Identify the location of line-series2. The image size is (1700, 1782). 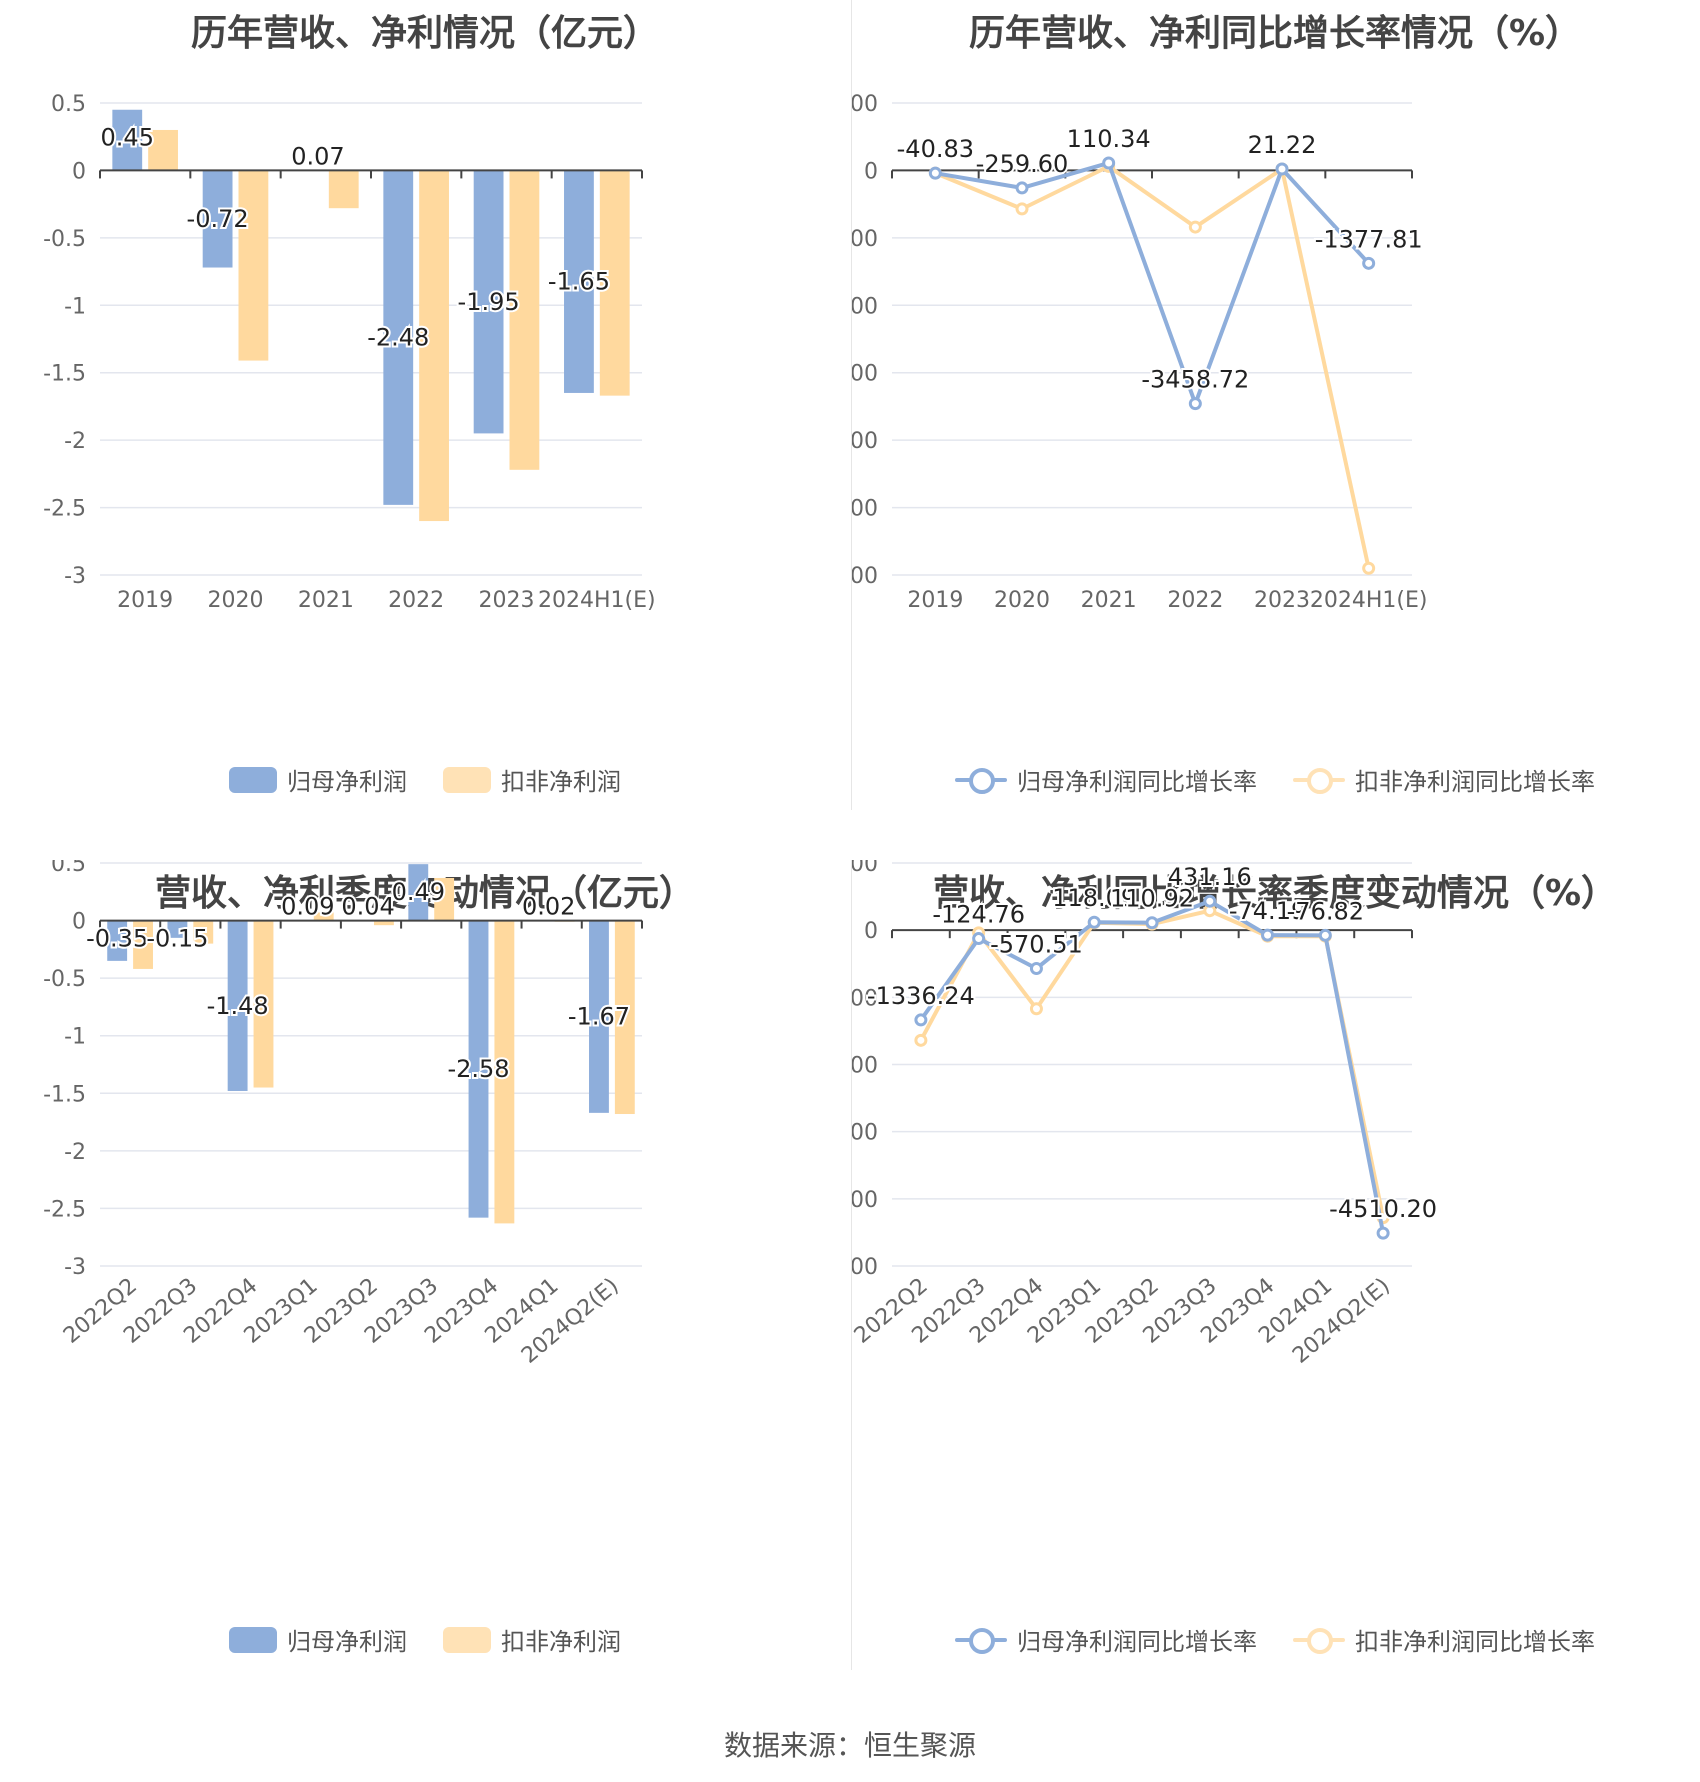
(1152, 366).